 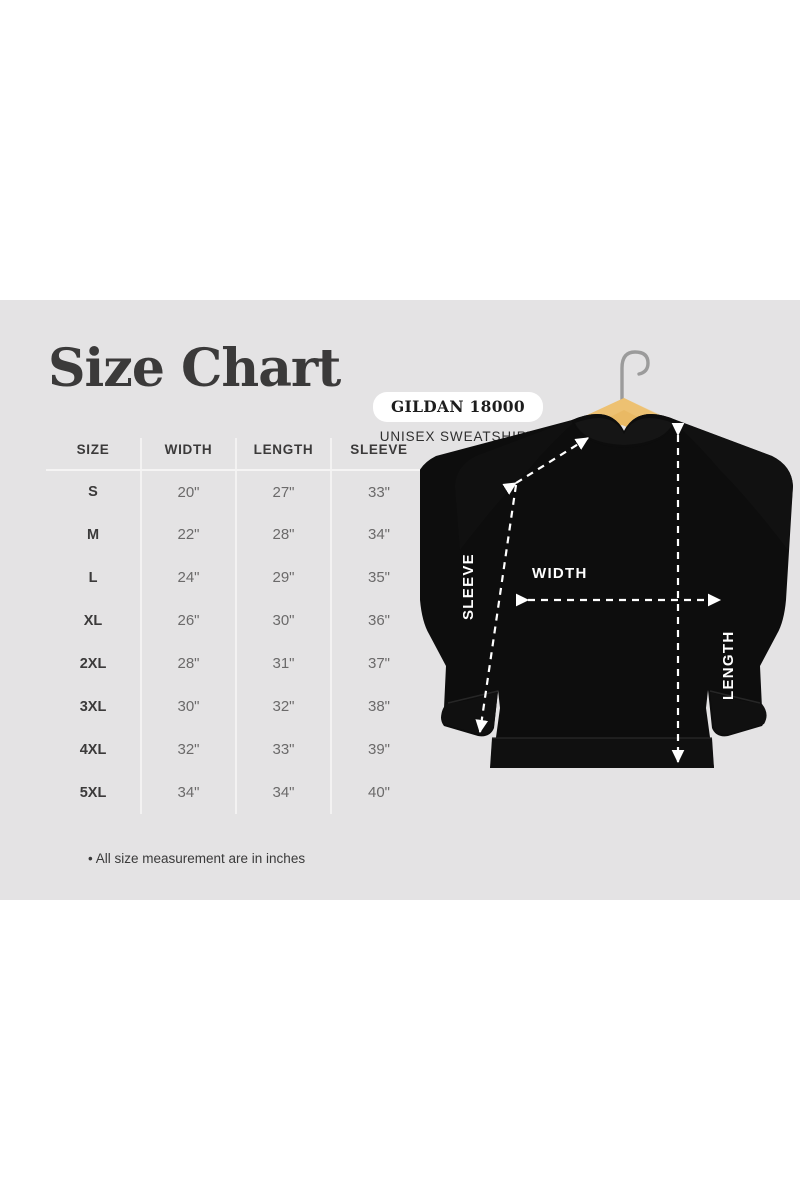 I want to click on brand-badge: GILDAN 18000, so click(x=458, y=407).